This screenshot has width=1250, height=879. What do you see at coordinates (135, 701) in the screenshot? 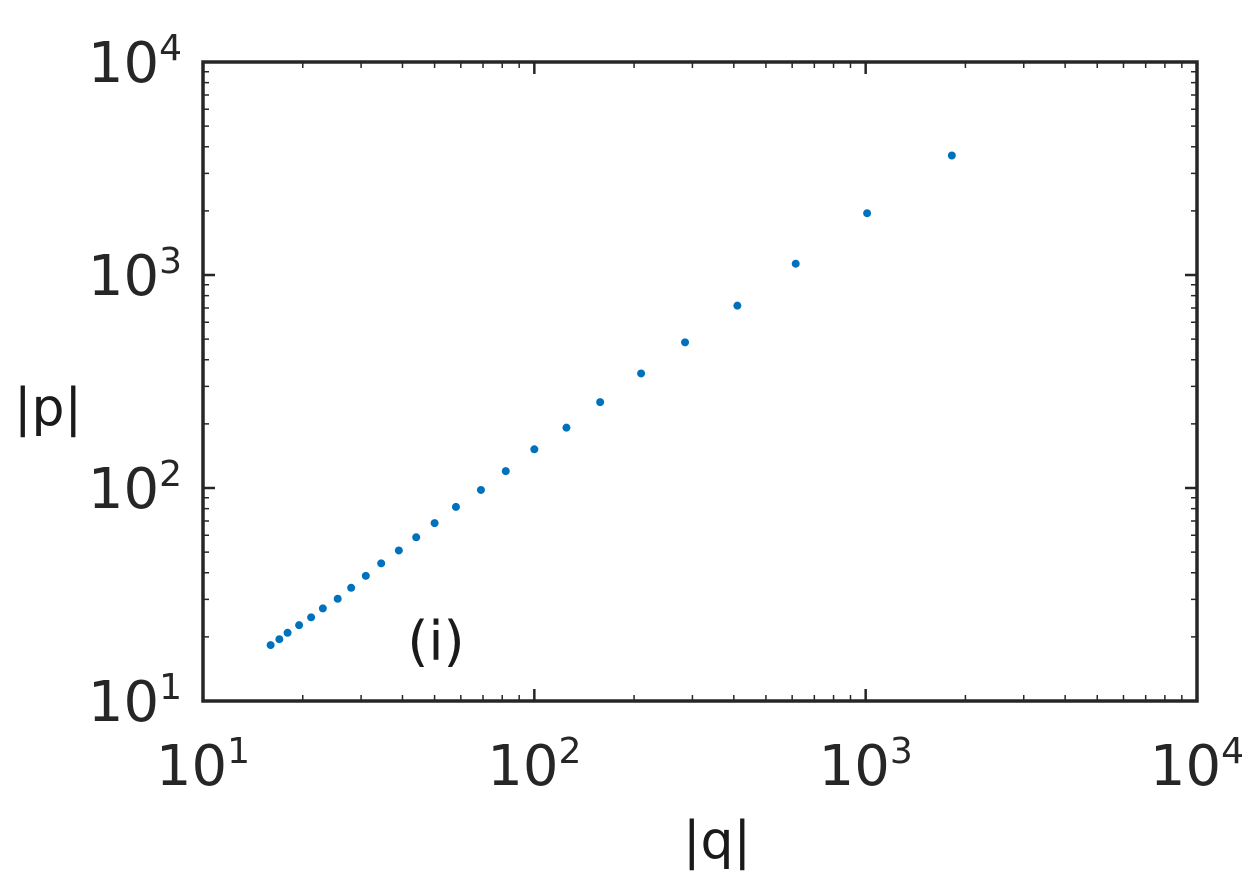
I see `y-tick-label: 101` at bounding box center [135, 701].